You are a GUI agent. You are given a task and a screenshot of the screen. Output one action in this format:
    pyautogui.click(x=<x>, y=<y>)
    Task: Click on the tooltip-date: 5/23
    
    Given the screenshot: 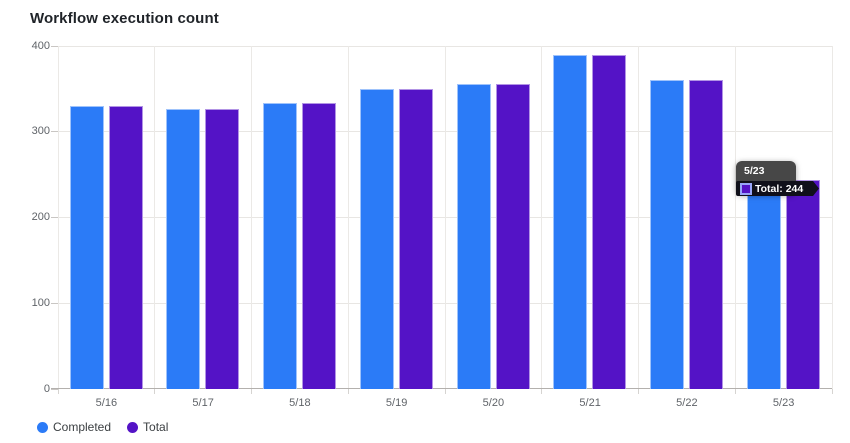 What is the action you would take?
    pyautogui.click(x=754, y=171)
    